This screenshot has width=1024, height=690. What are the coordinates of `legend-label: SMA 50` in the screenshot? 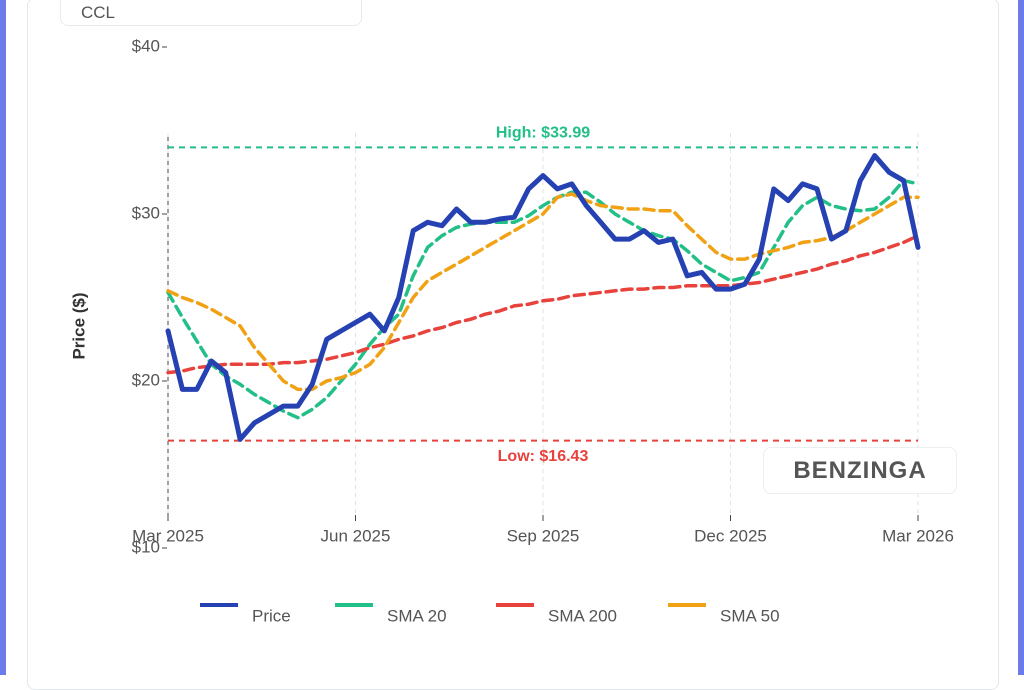 It's located at (750, 615).